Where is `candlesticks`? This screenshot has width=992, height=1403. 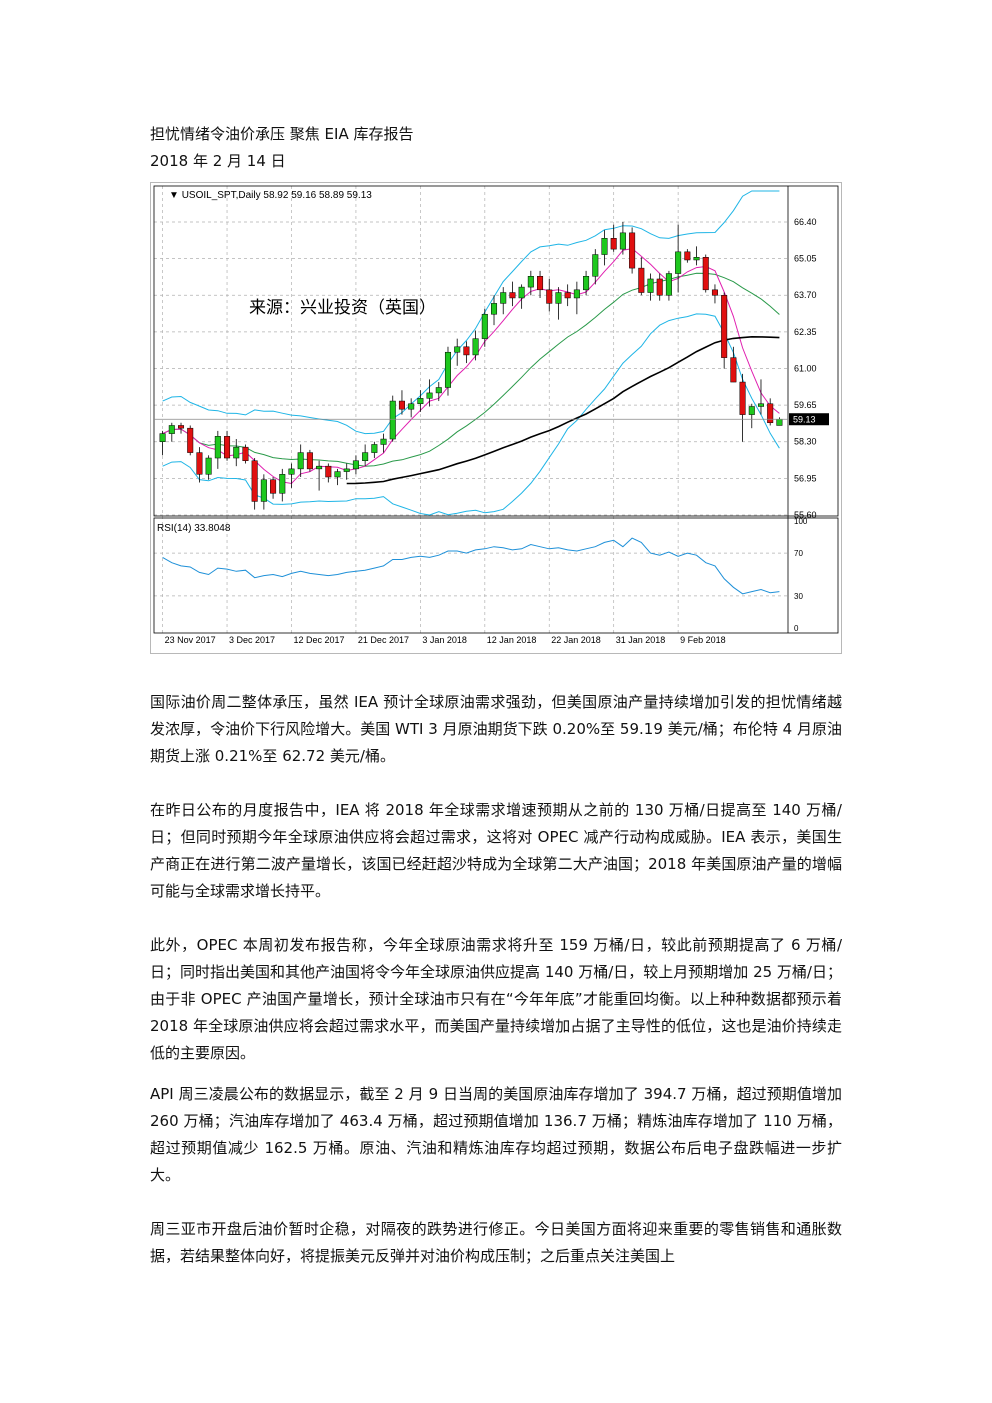
candlesticks is located at coordinates (471, 365).